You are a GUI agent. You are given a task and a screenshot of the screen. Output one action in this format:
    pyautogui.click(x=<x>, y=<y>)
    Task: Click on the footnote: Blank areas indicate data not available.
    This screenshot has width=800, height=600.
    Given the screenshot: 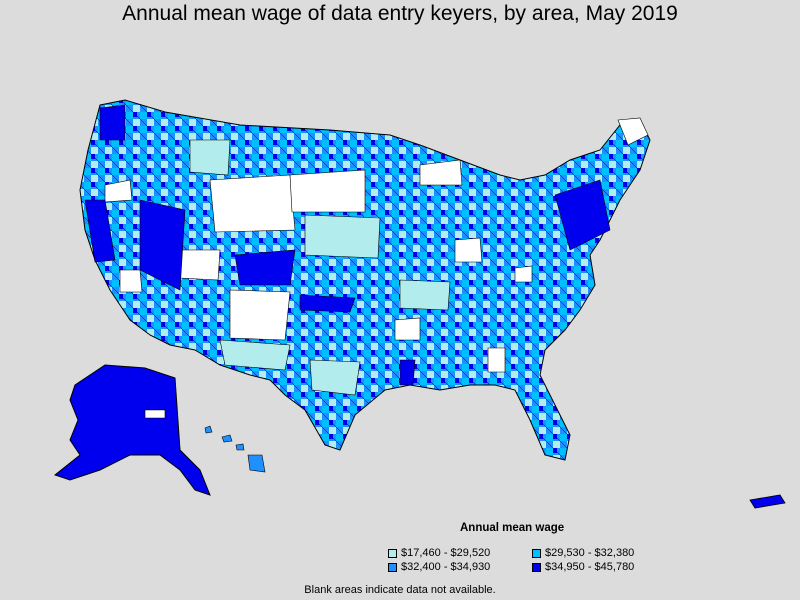 What is the action you would take?
    pyautogui.click(x=400, y=590)
    